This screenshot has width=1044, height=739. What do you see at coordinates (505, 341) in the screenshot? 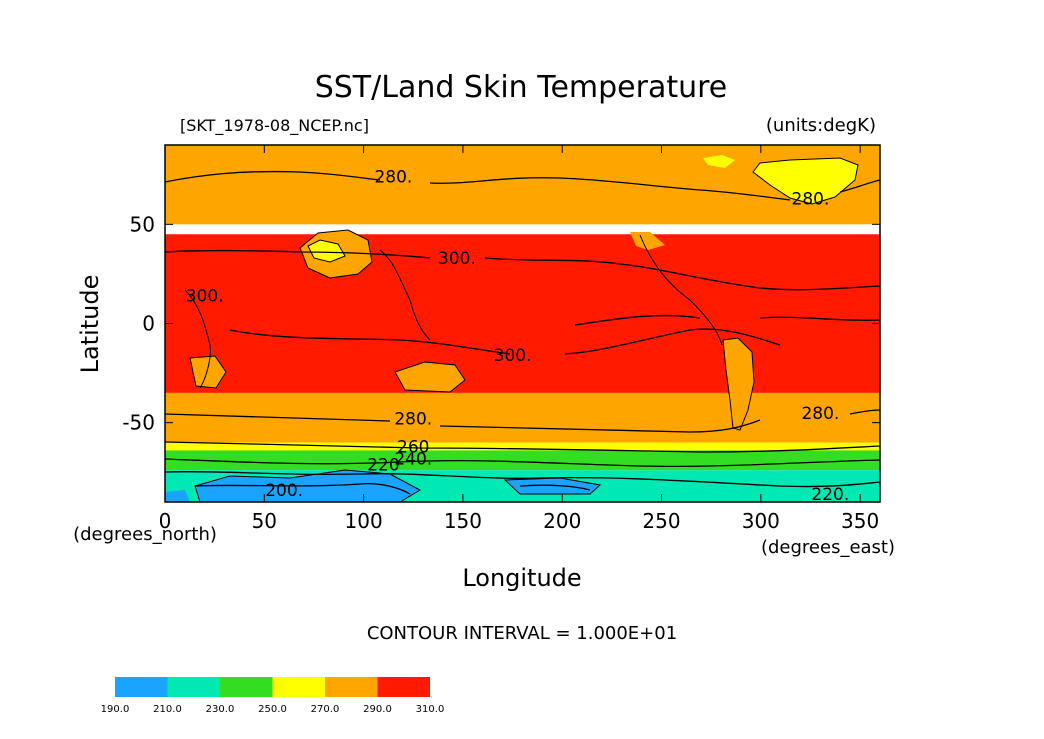
I see `contour-300-tropics` at bounding box center [505, 341].